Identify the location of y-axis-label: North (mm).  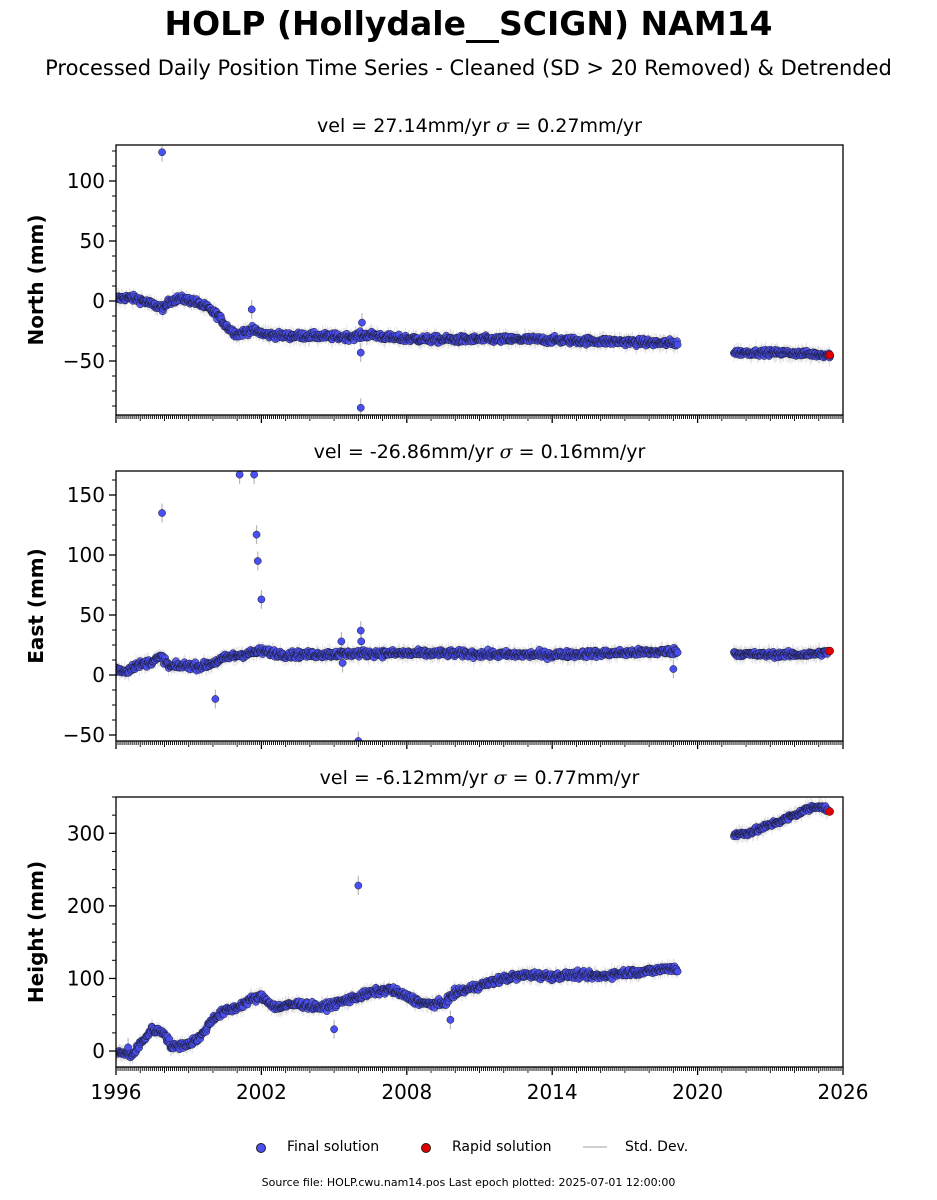
(36, 279).